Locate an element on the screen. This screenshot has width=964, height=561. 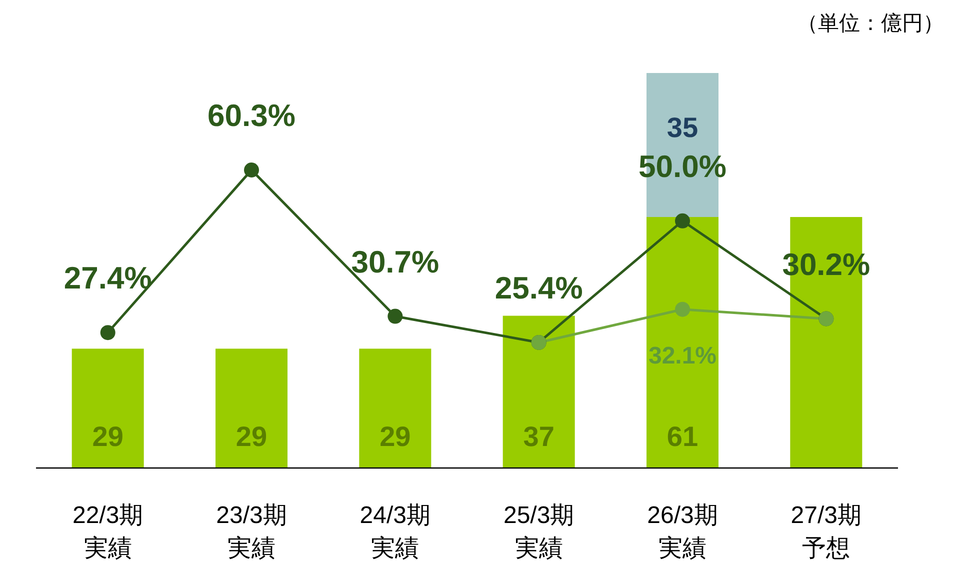
x-tick-label: 25/3期実績 is located at coordinates (538, 531).